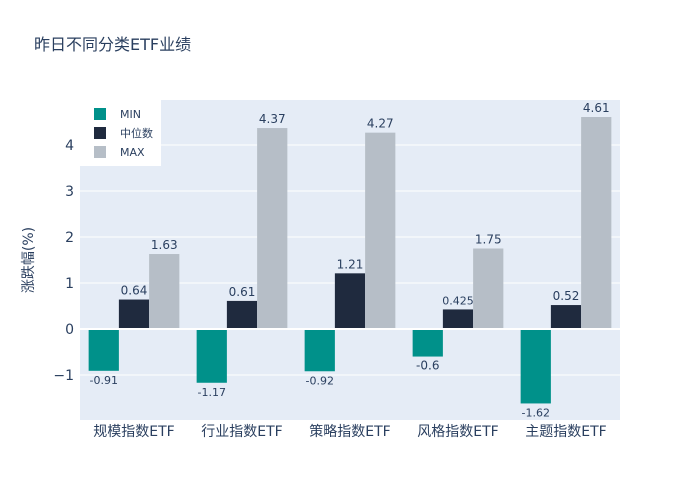  What do you see at coordinates (132, 152) in the screenshot?
I see `legend-label: MAX` at bounding box center [132, 152].